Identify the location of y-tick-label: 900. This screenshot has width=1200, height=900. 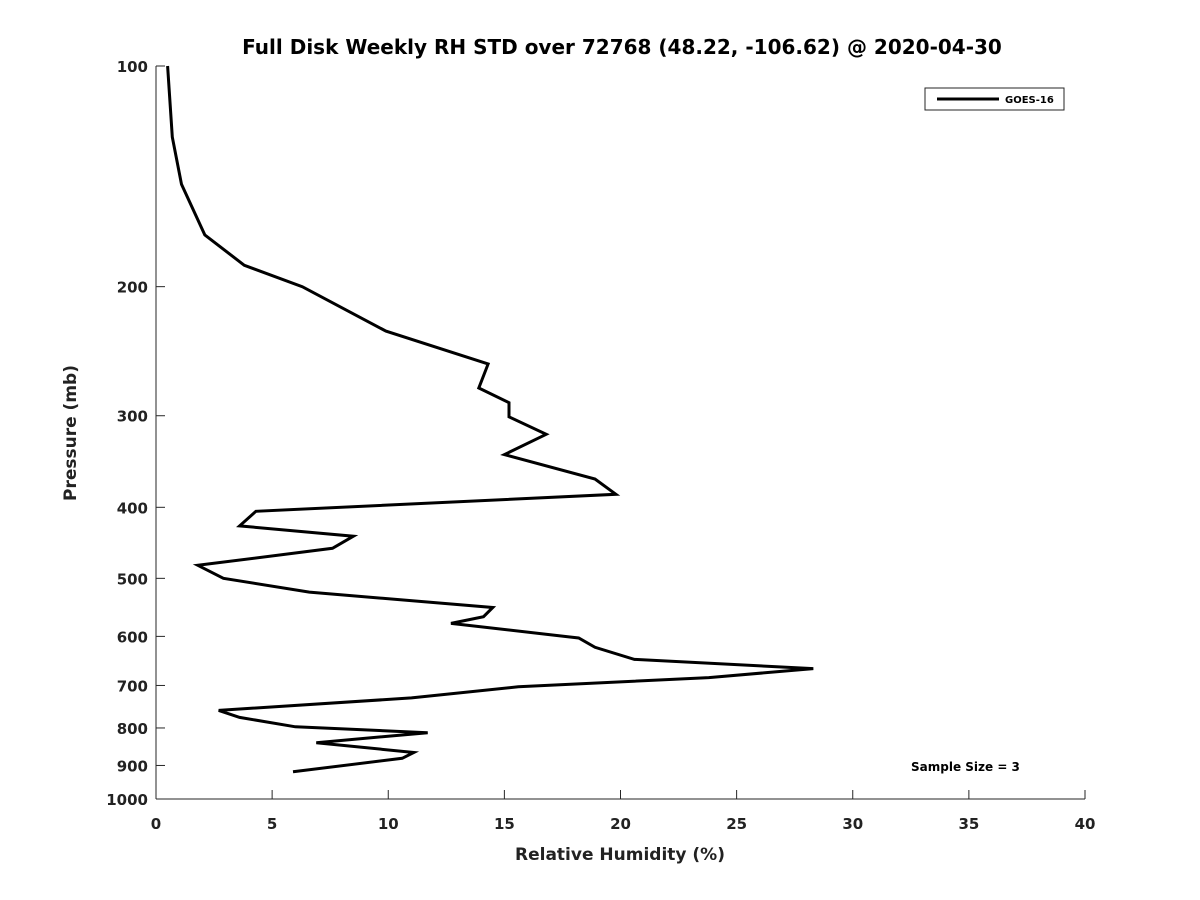
(132, 766).